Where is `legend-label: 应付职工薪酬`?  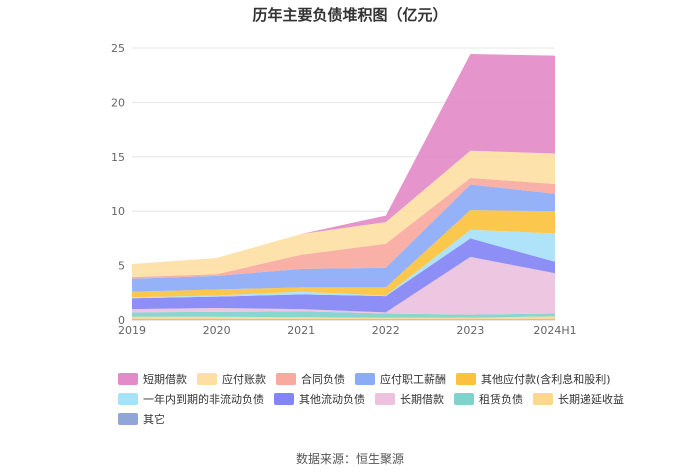 legend-label: 应付职工薪酬 is located at coordinates (413, 379).